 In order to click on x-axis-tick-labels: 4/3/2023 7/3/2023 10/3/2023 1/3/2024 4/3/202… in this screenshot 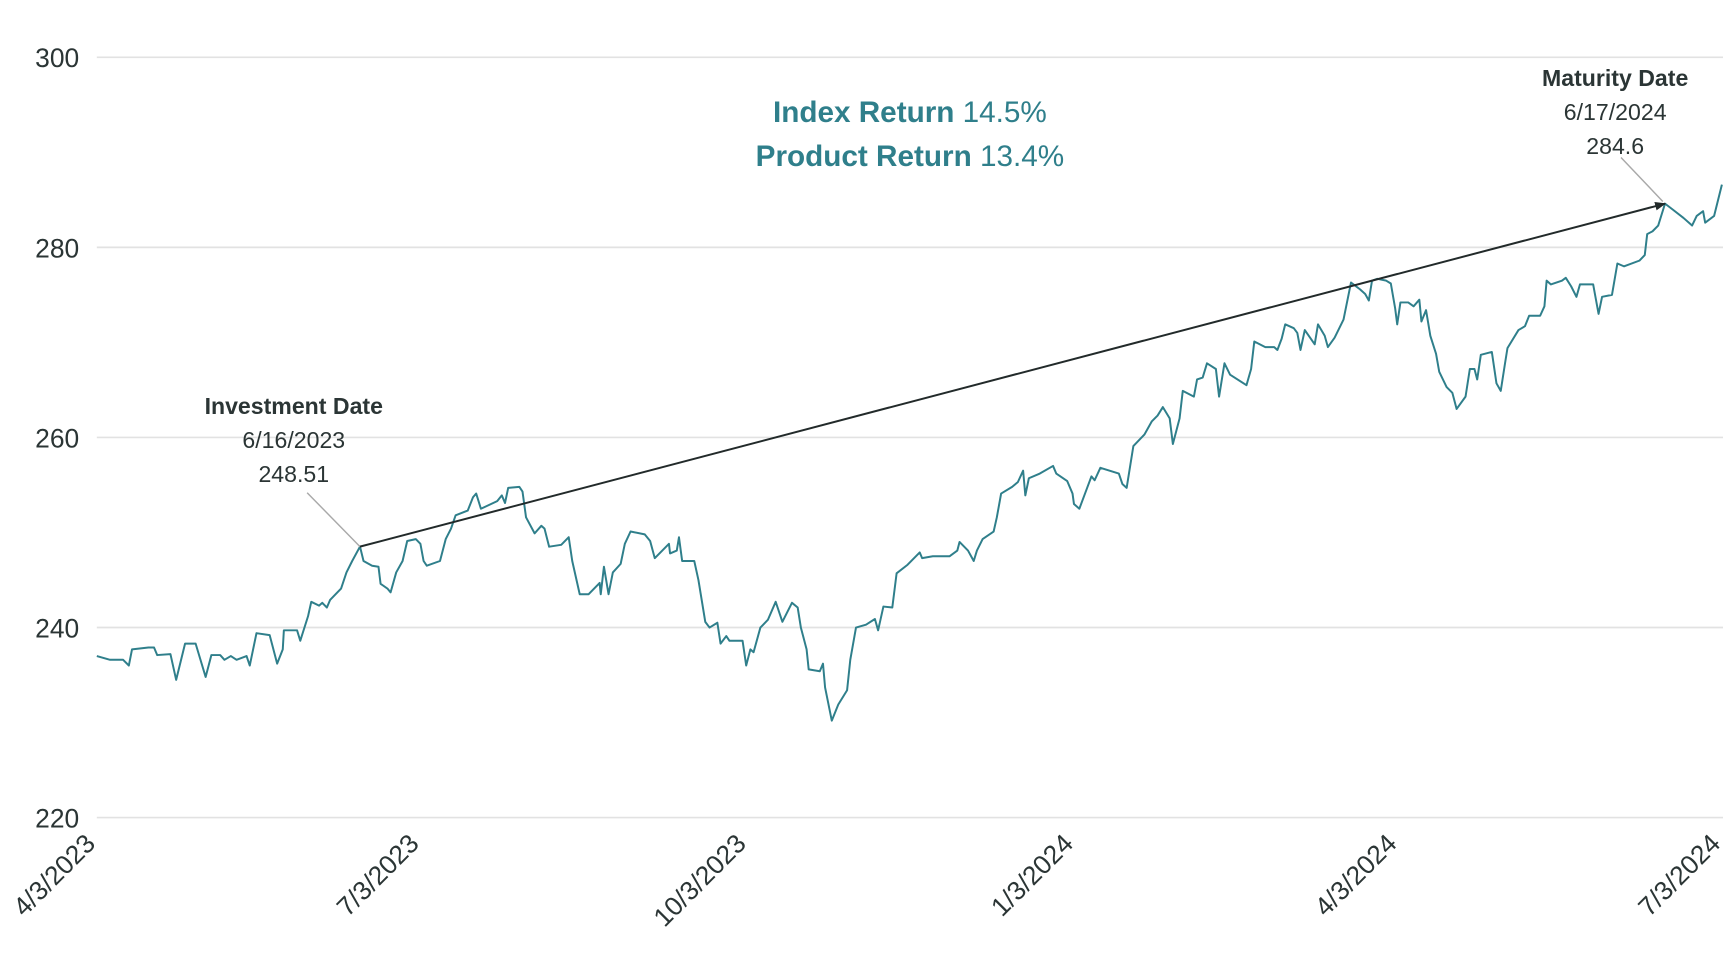, I will do `click(865, 880)`.